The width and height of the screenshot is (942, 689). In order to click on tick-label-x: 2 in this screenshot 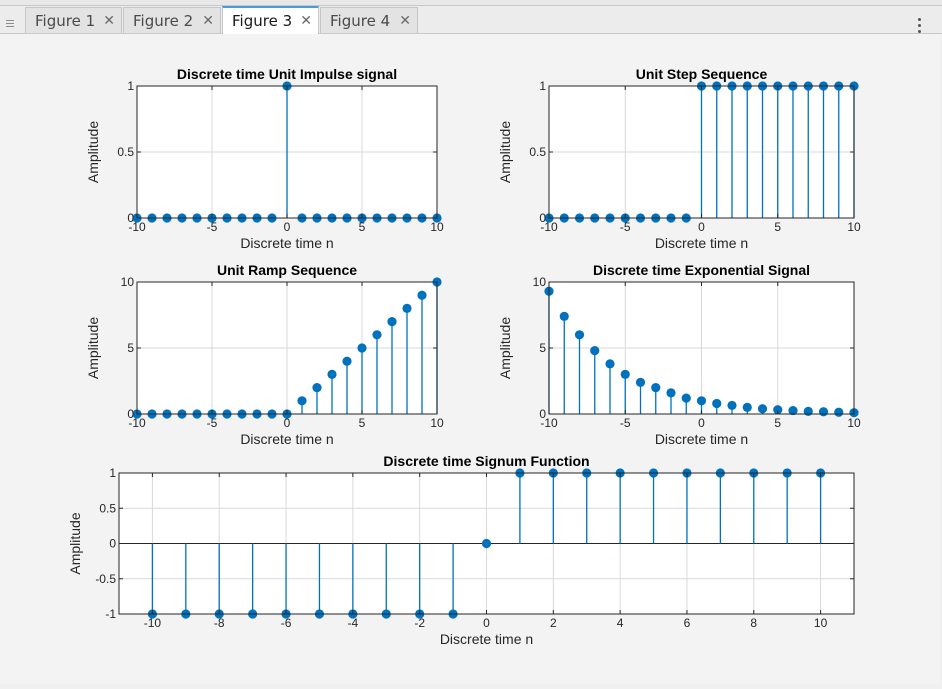, I will do `click(553, 623)`.